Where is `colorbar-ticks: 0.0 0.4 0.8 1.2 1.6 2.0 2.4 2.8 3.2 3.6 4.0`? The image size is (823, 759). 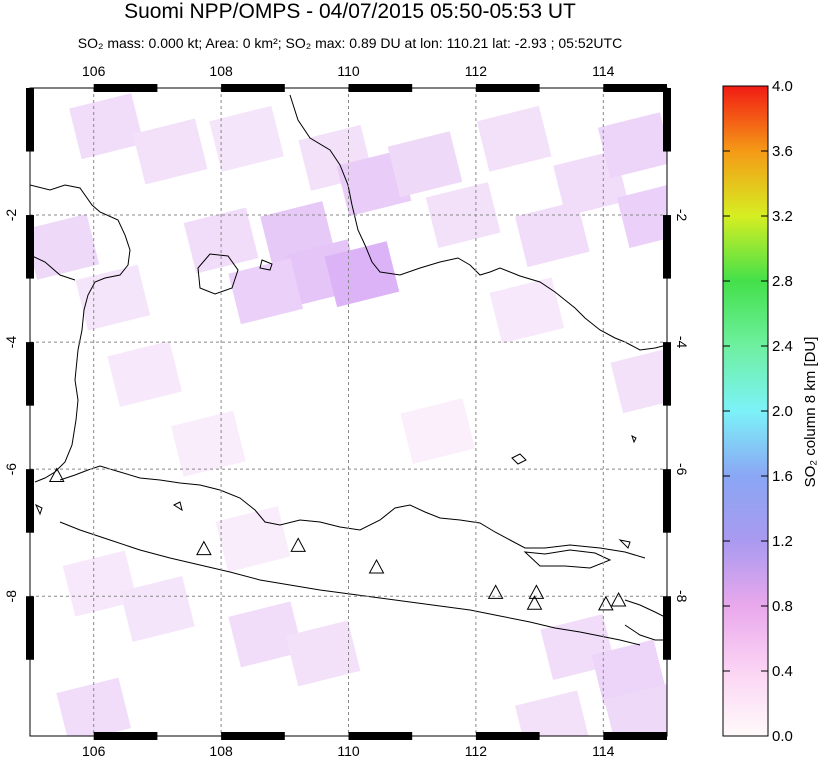 colorbar-ticks: 0.0 0.4 0.8 1.2 1.6 2.0 2.4 2.8 3.2 3.6 4.0 is located at coordinates (758, 411).